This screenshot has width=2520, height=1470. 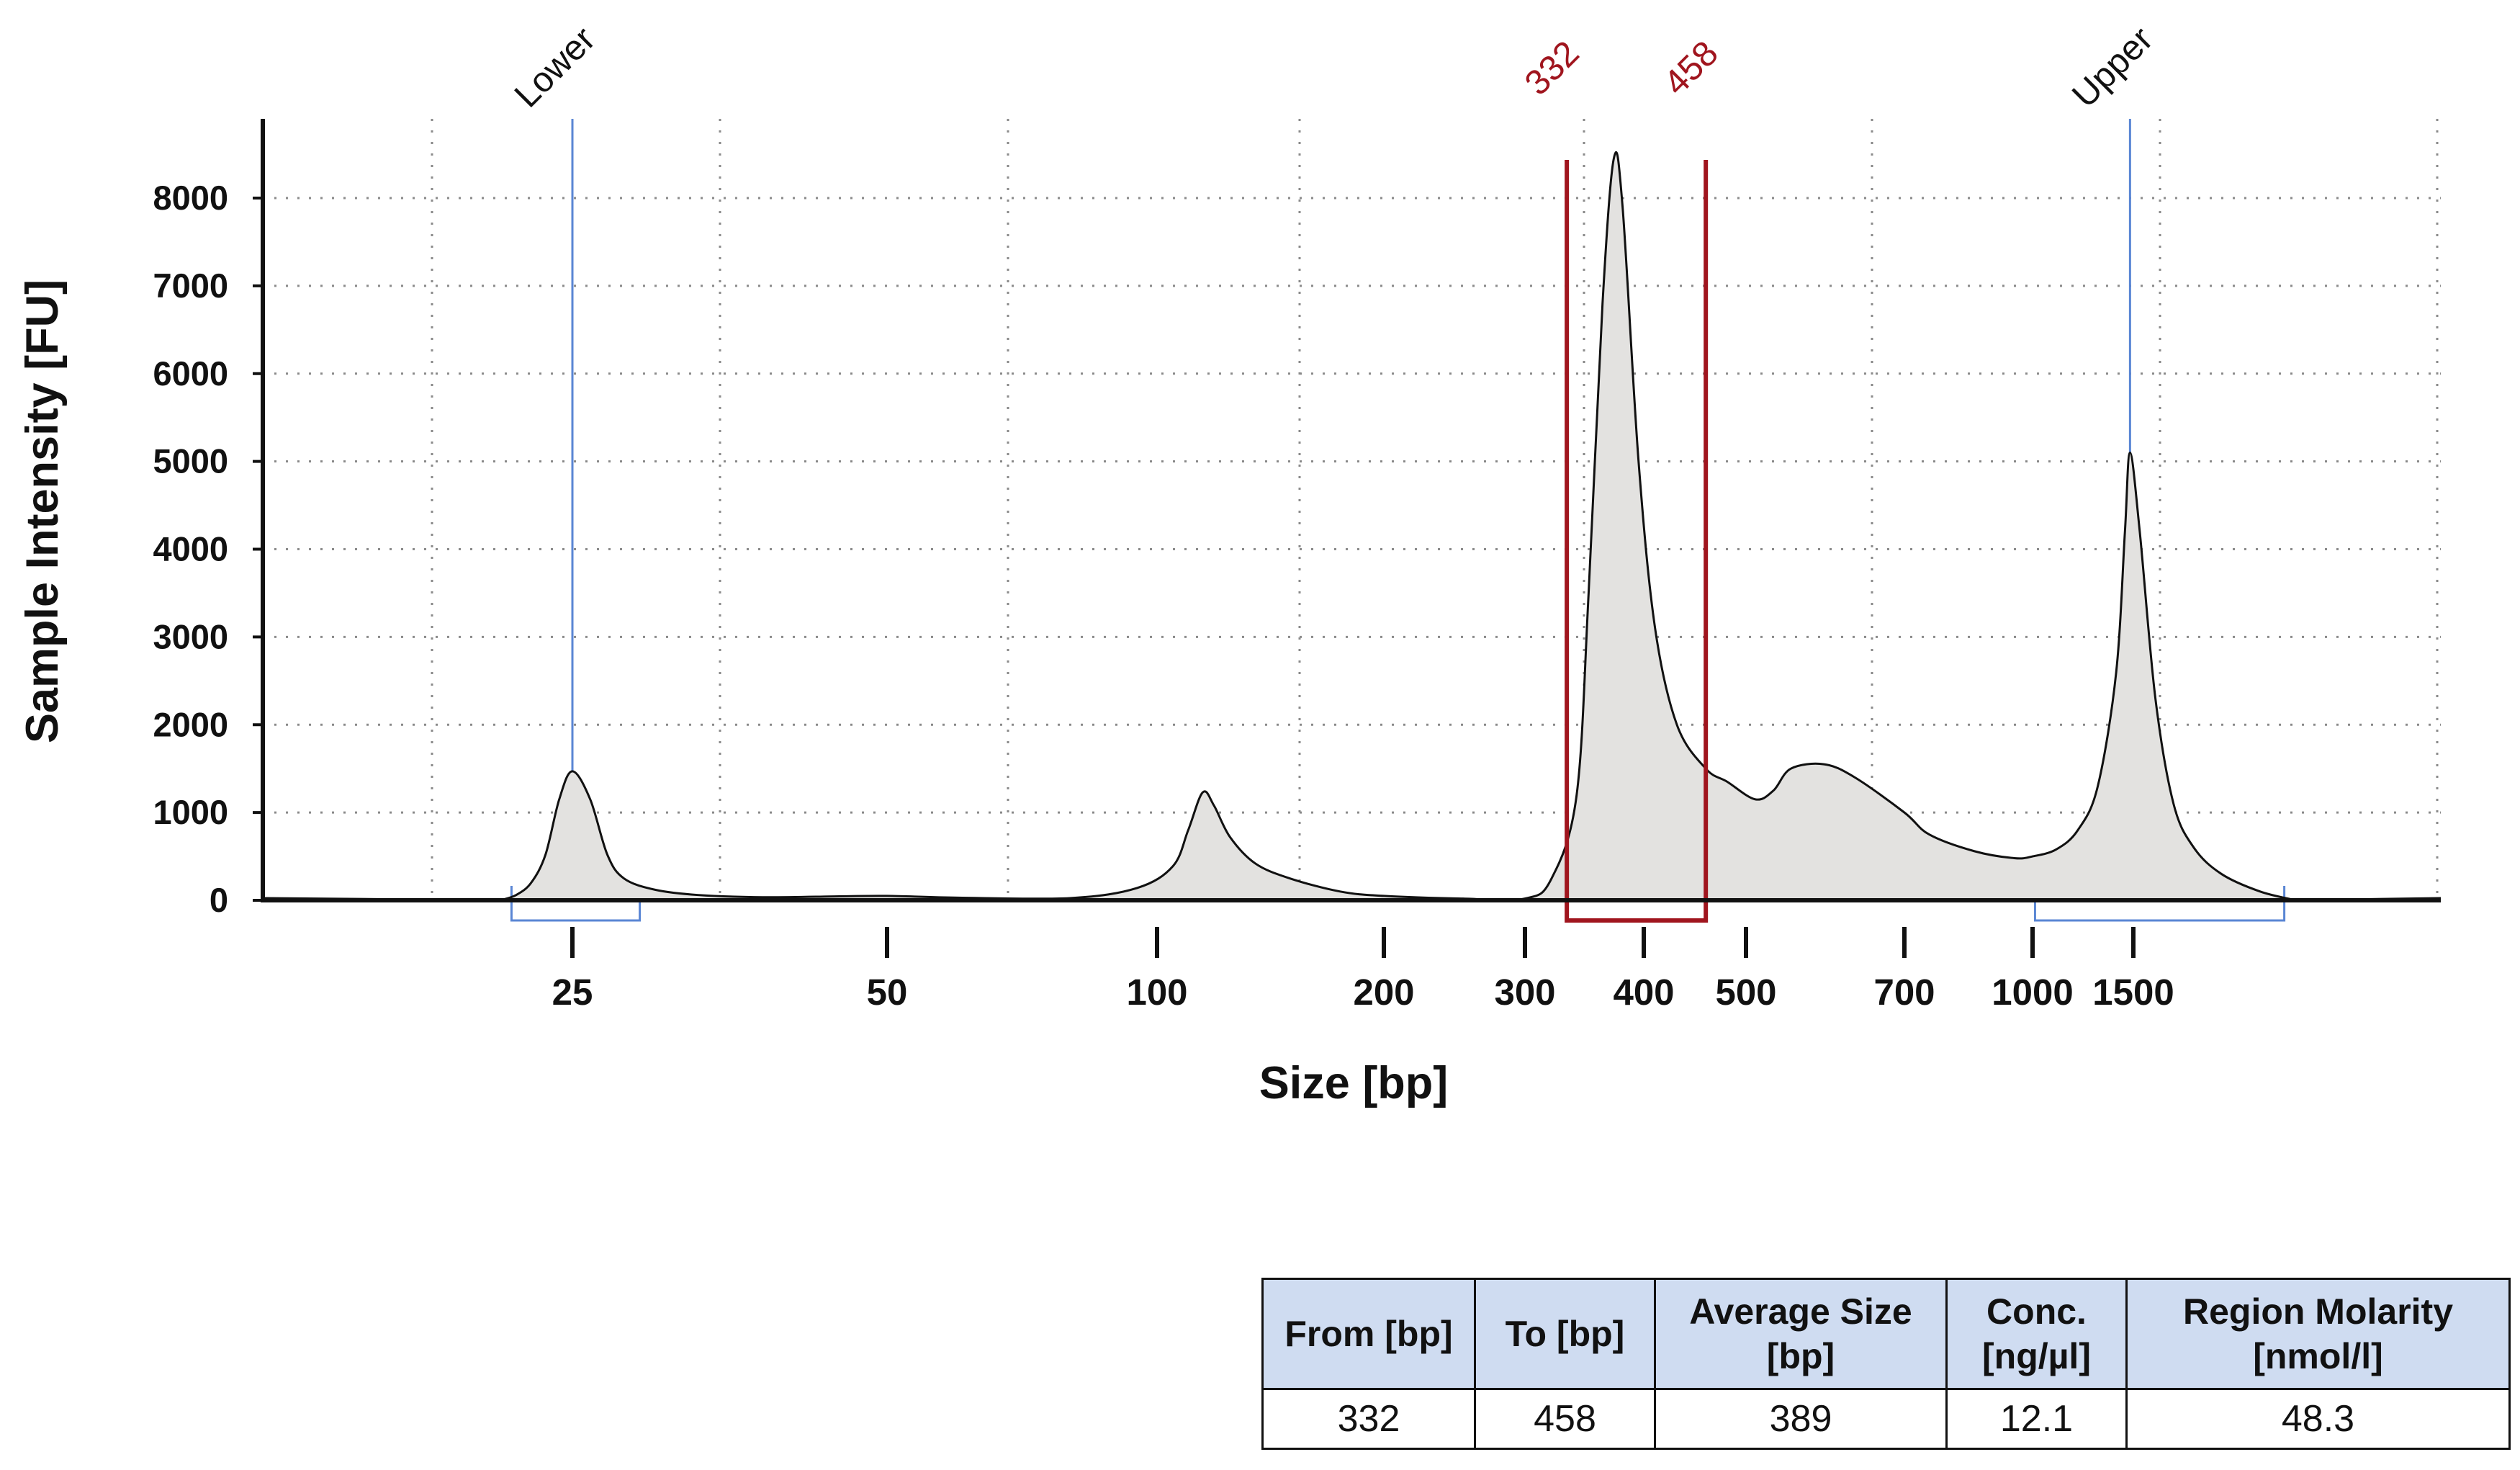 What do you see at coordinates (190, 461) in the screenshot?
I see `y-tick-label: 5000` at bounding box center [190, 461].